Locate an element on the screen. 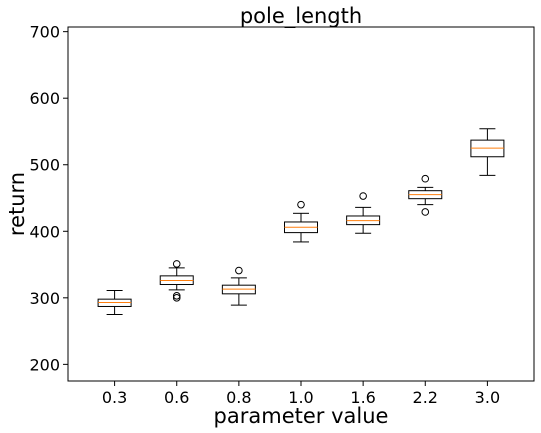 The image size is (541, 433). y-tick-label: 700 is located at coordinates (44, 32).